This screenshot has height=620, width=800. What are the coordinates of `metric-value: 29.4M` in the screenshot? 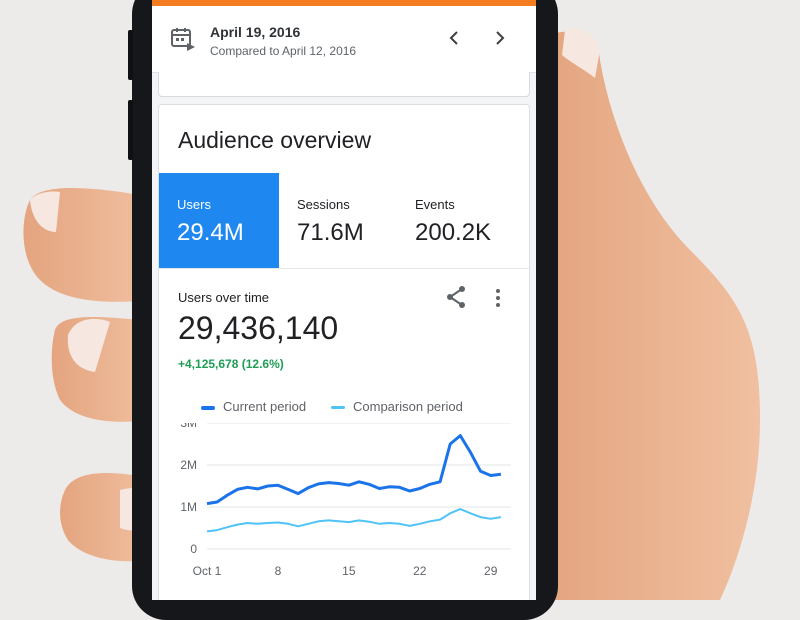 It's located at (210, 232).